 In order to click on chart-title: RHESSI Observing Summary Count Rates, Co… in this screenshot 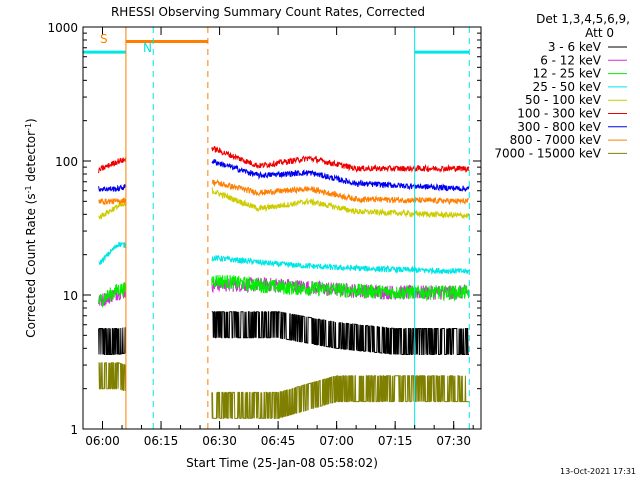, I will do `click(268, 12)`.